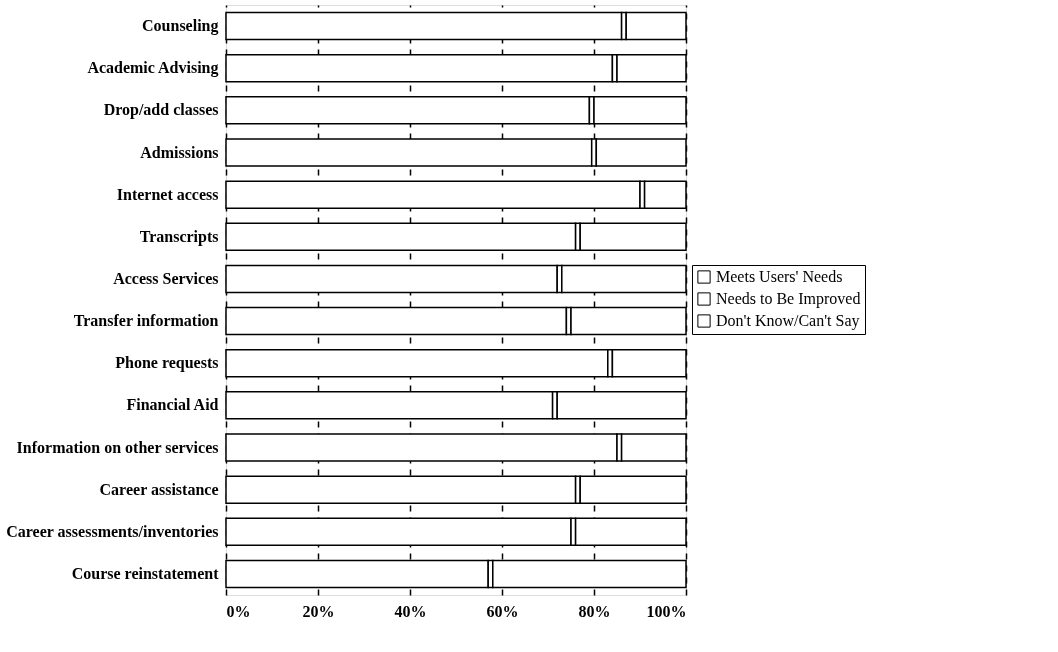 This screenshot has width=1058, height=652. What do you see at coordinates (172, 405) in the screenshot?
I see `y-tick-label: Financial Aid` at bounding box center [172, 405].